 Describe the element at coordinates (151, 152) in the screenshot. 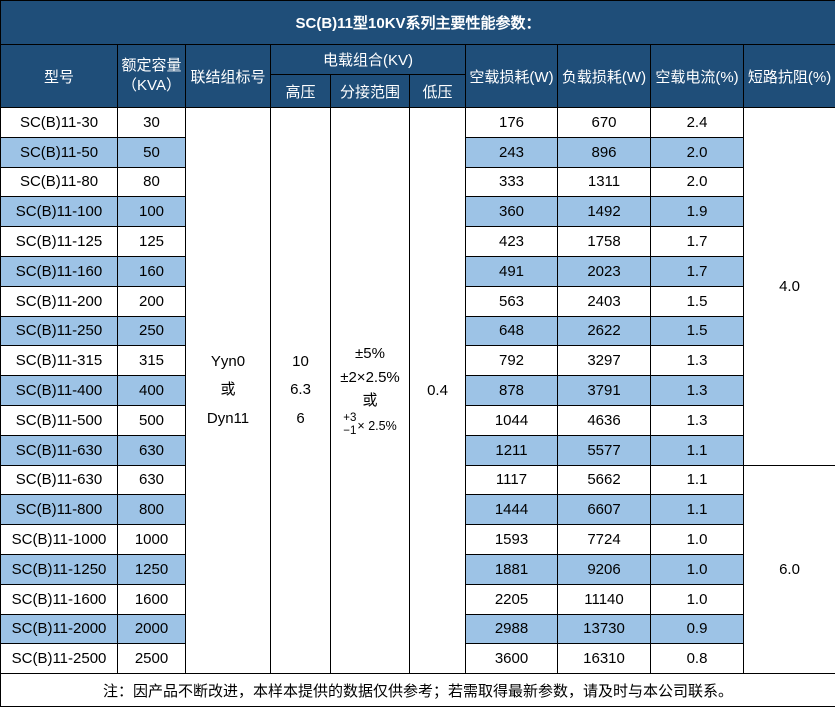

I see `capacity-cell: 50` at that location.